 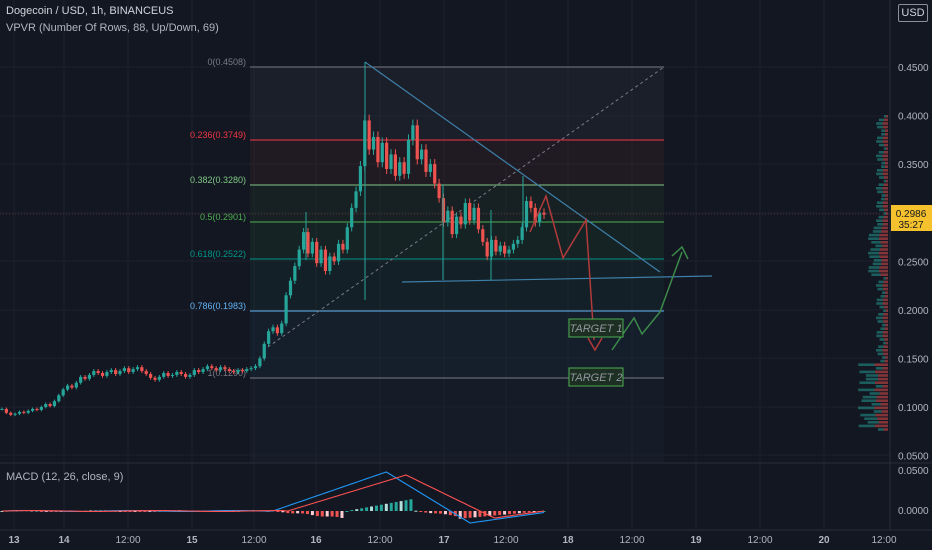 What do you see at coordinates (913, 68) in the screenshot?
I see `price-tick: 0.4500` at bounding box center [913, 68].